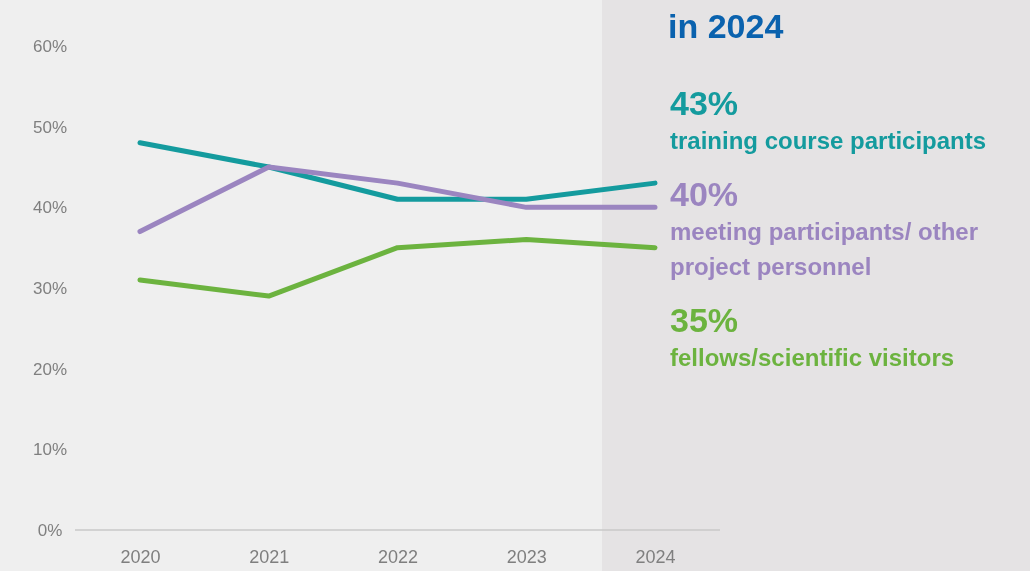 The width and height of the screenshot is (1030, 571). I want to click on x-tick-label: 2023, so click(526, 556).